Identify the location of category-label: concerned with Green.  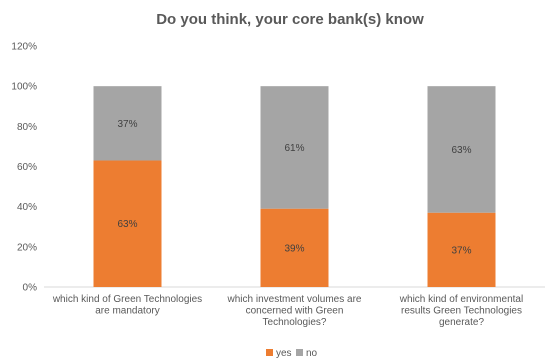
(295, 311).